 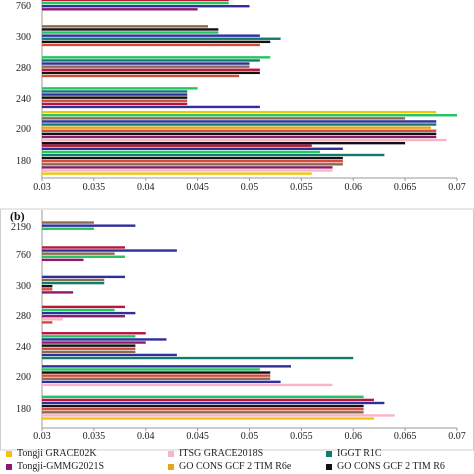 What do you see at coordinates (250, 187) in the screenshot?
I see `x-tick-label: 0.05` at bounding box center [250, 187].